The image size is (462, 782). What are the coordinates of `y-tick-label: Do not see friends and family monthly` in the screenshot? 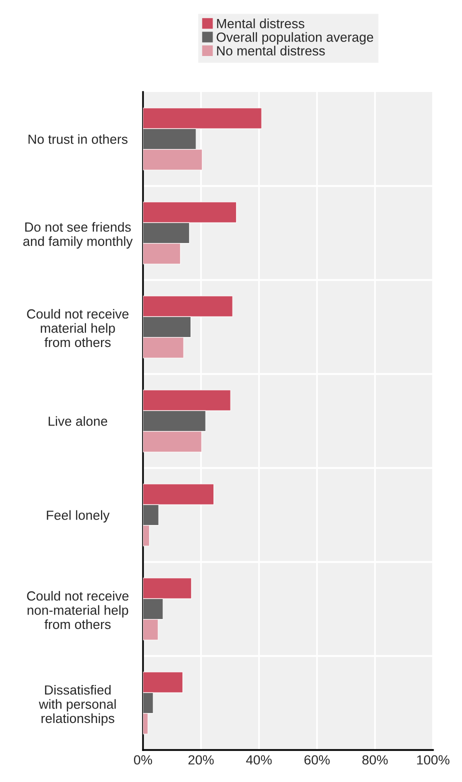 It's located at (78, 235).